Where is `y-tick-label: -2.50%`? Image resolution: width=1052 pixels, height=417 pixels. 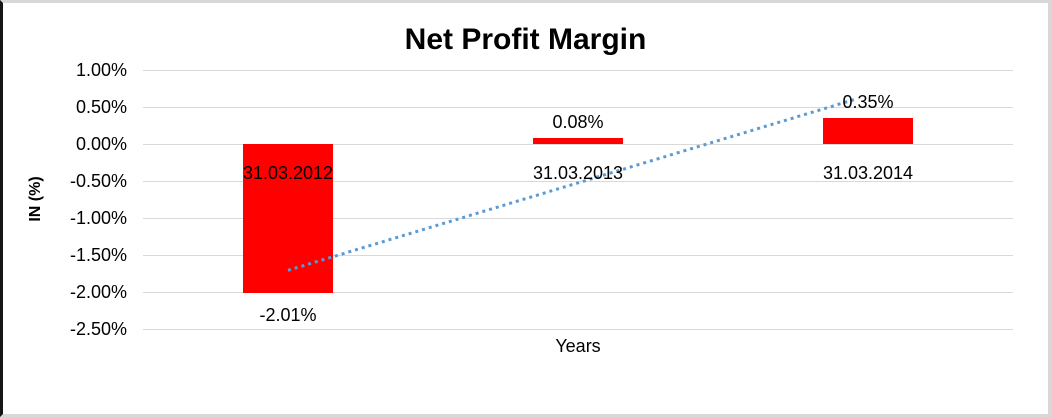
y-tick-label: -2.50% is located at coordinates (98, 329).